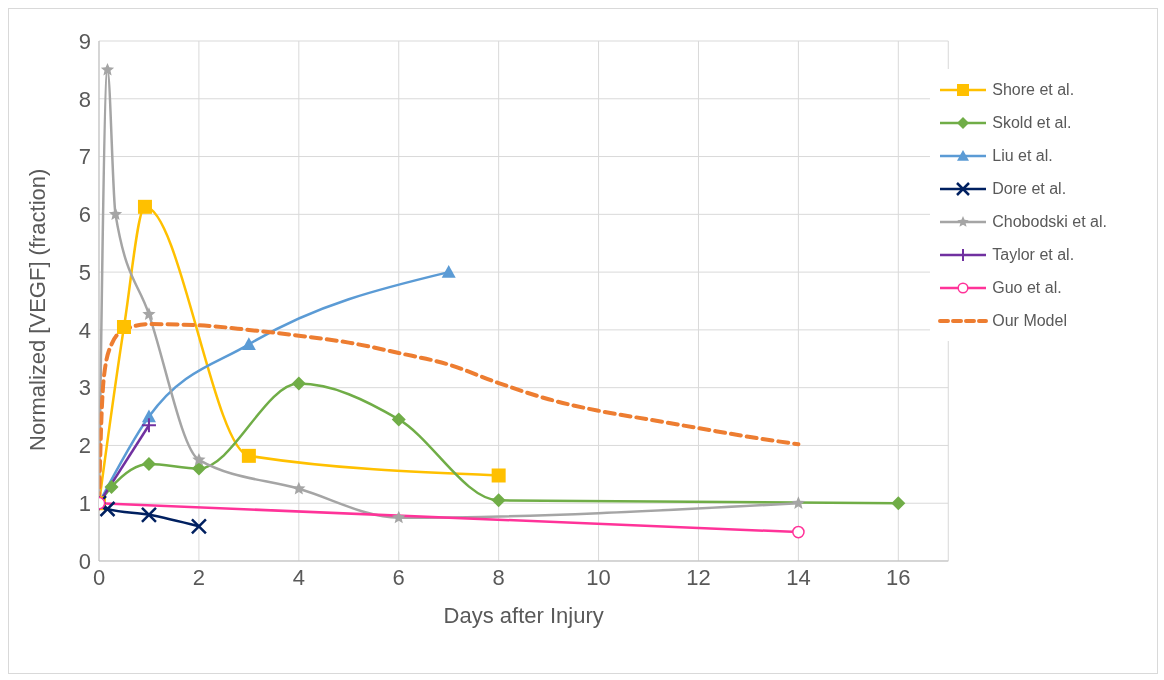  What do you see at coordinates (84, 99) in the screenshot?
I see `y-tick-label: 8` at bounding box center [84, 99].